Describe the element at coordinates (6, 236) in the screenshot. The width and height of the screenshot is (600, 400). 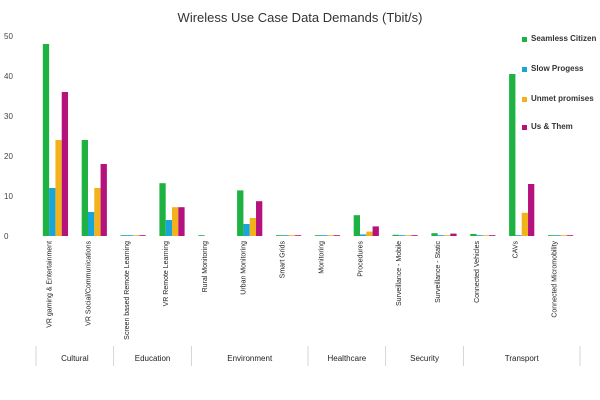
I see `y-tick-label: 0` at that location.